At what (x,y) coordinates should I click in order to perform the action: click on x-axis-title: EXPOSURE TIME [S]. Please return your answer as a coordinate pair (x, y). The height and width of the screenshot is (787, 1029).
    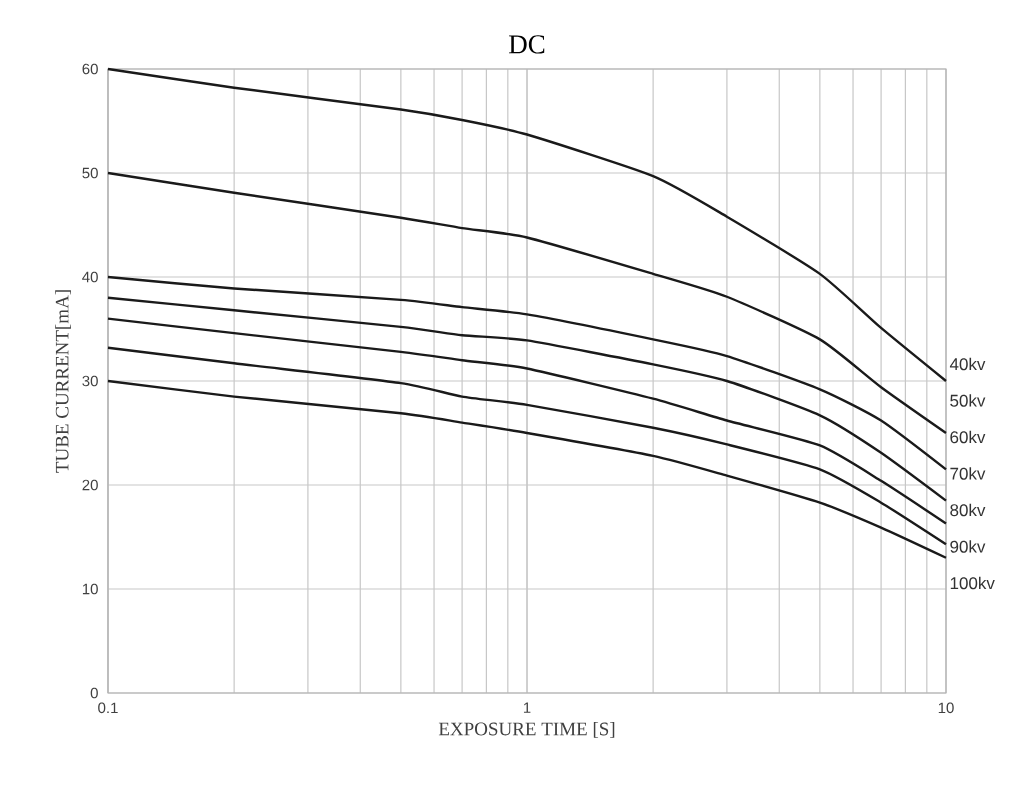
    Looking at the image, I should click on (526, 730).